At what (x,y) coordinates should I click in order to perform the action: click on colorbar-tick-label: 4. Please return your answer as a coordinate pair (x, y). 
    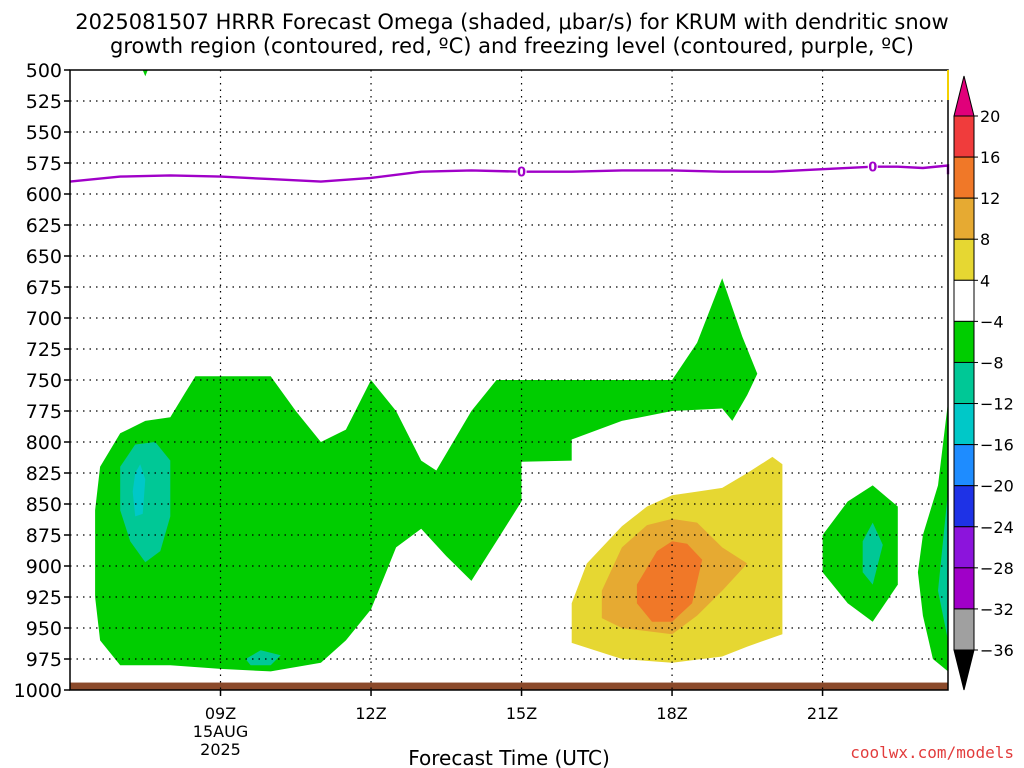
    Looking at the image, I should click on (985, 280).